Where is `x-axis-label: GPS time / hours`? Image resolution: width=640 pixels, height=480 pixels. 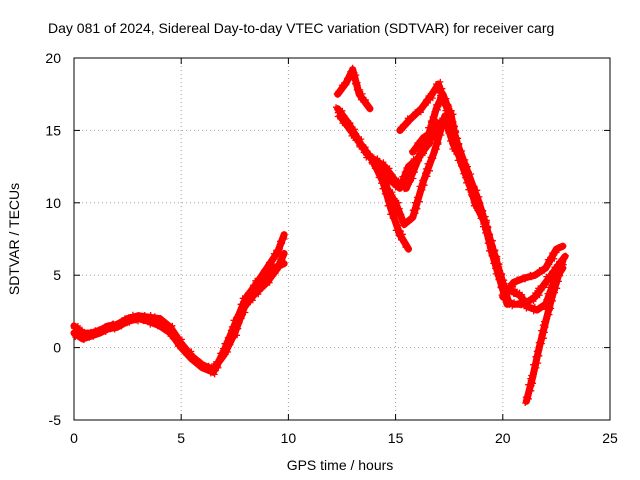 x-axis-label: GPS time / hours is located at coordinates (340, 465).